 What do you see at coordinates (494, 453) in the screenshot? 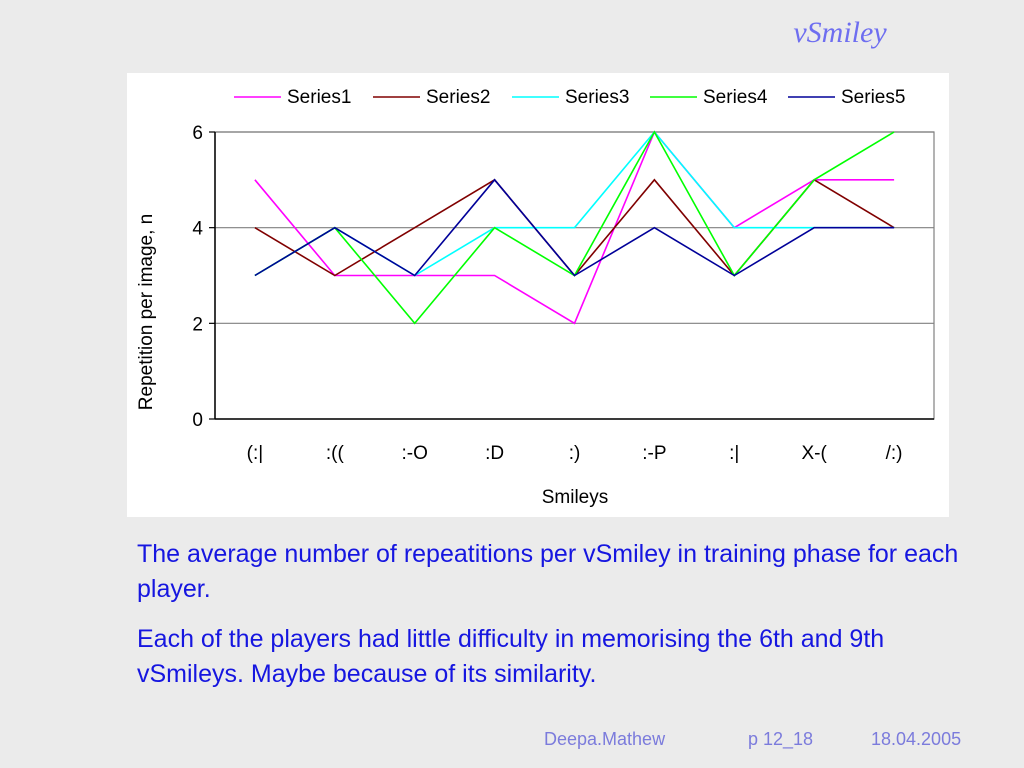
I see `x-tick-label: :D` at bounding box center [494, 453].